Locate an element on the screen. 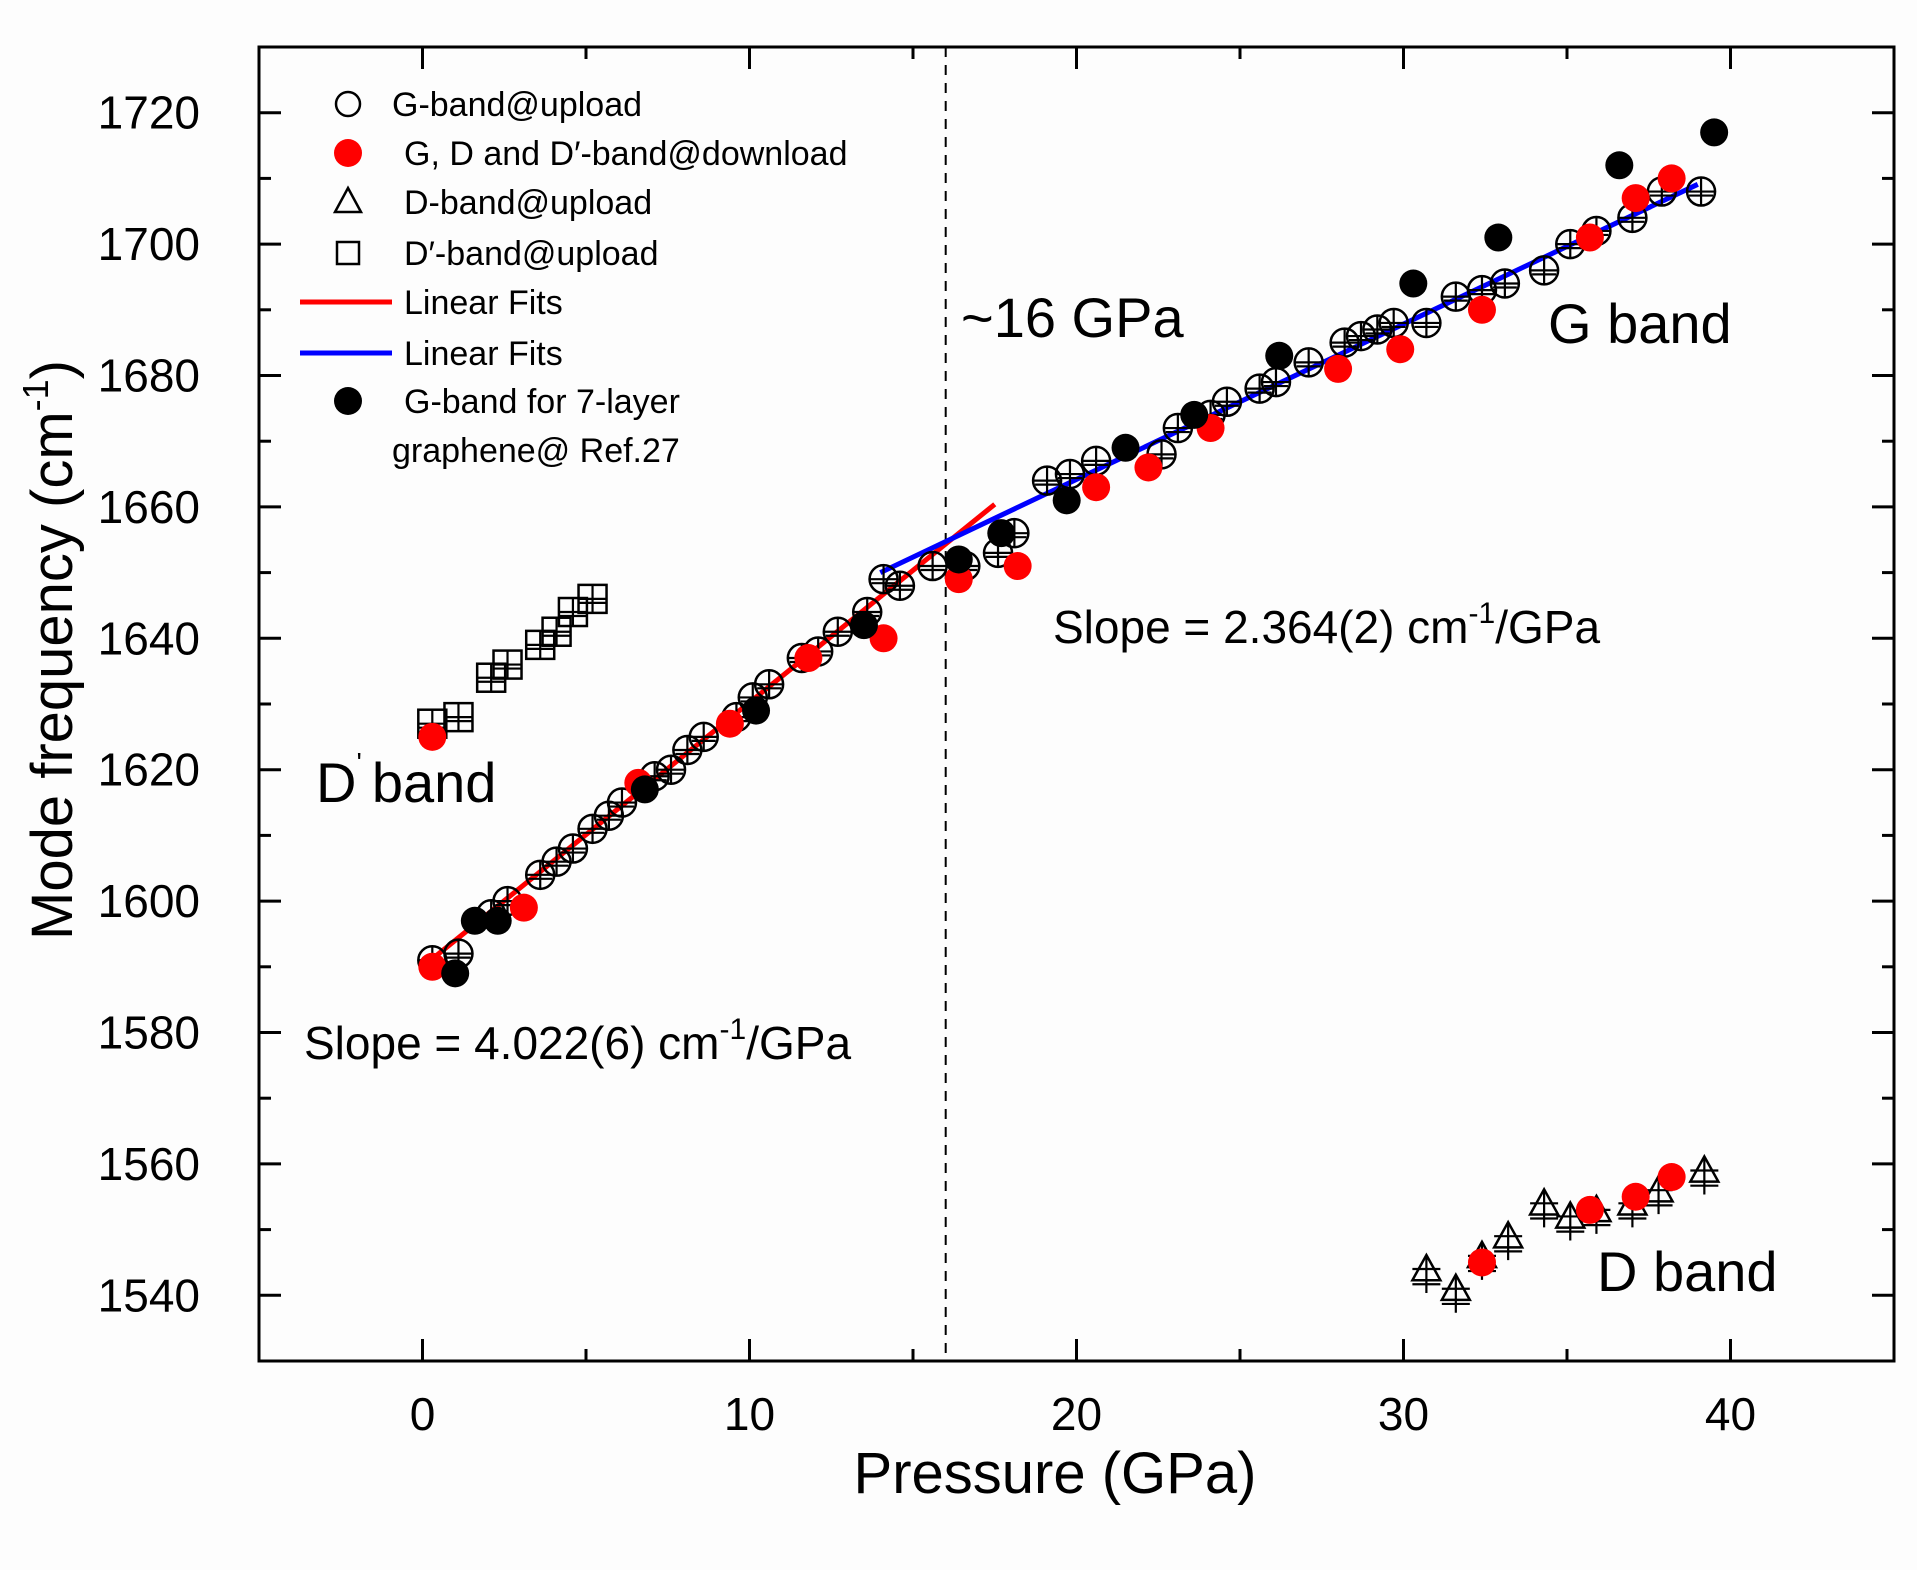 The image size is (1917, 1570). y-tick-label: 1580 is located at coordinates (149, 1033).